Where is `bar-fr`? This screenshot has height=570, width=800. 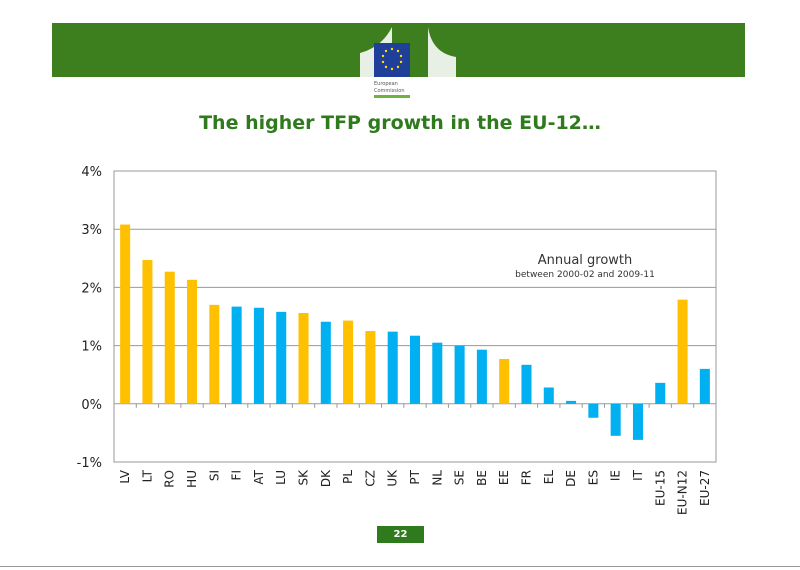
bar-fr is located at coordinates (526, 384).